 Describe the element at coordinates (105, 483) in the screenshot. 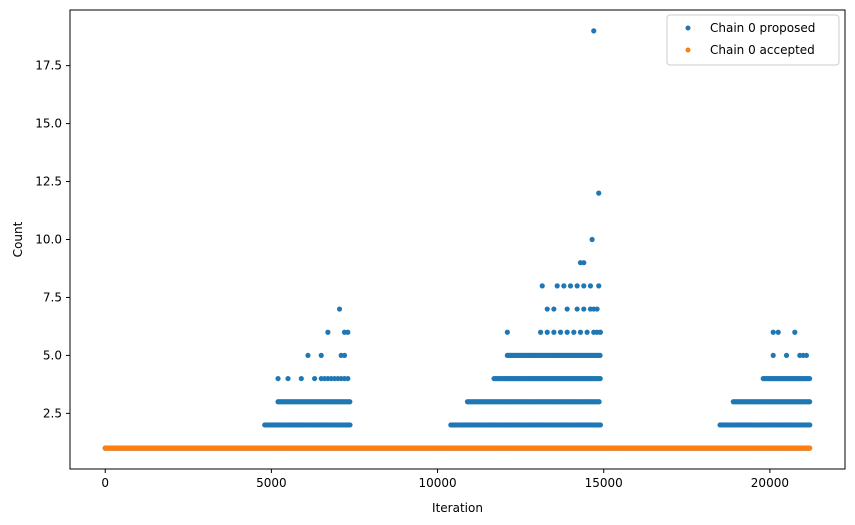

I see `x-tick-label: 0` at that location.